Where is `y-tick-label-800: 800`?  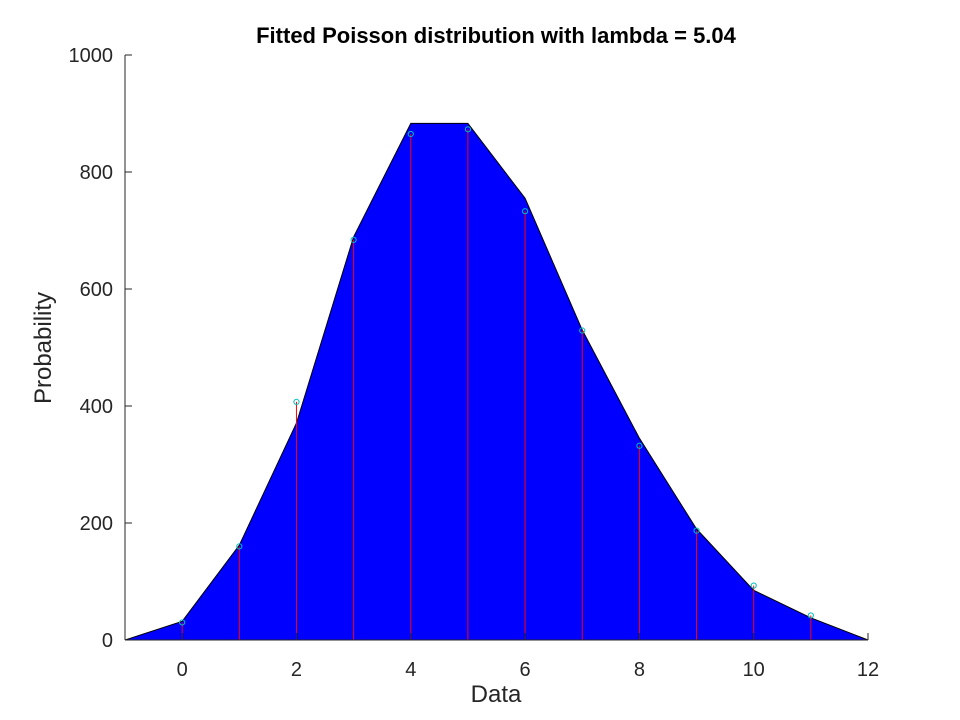
y-tick-label-800: 800 is located at coordinates (96, 173).